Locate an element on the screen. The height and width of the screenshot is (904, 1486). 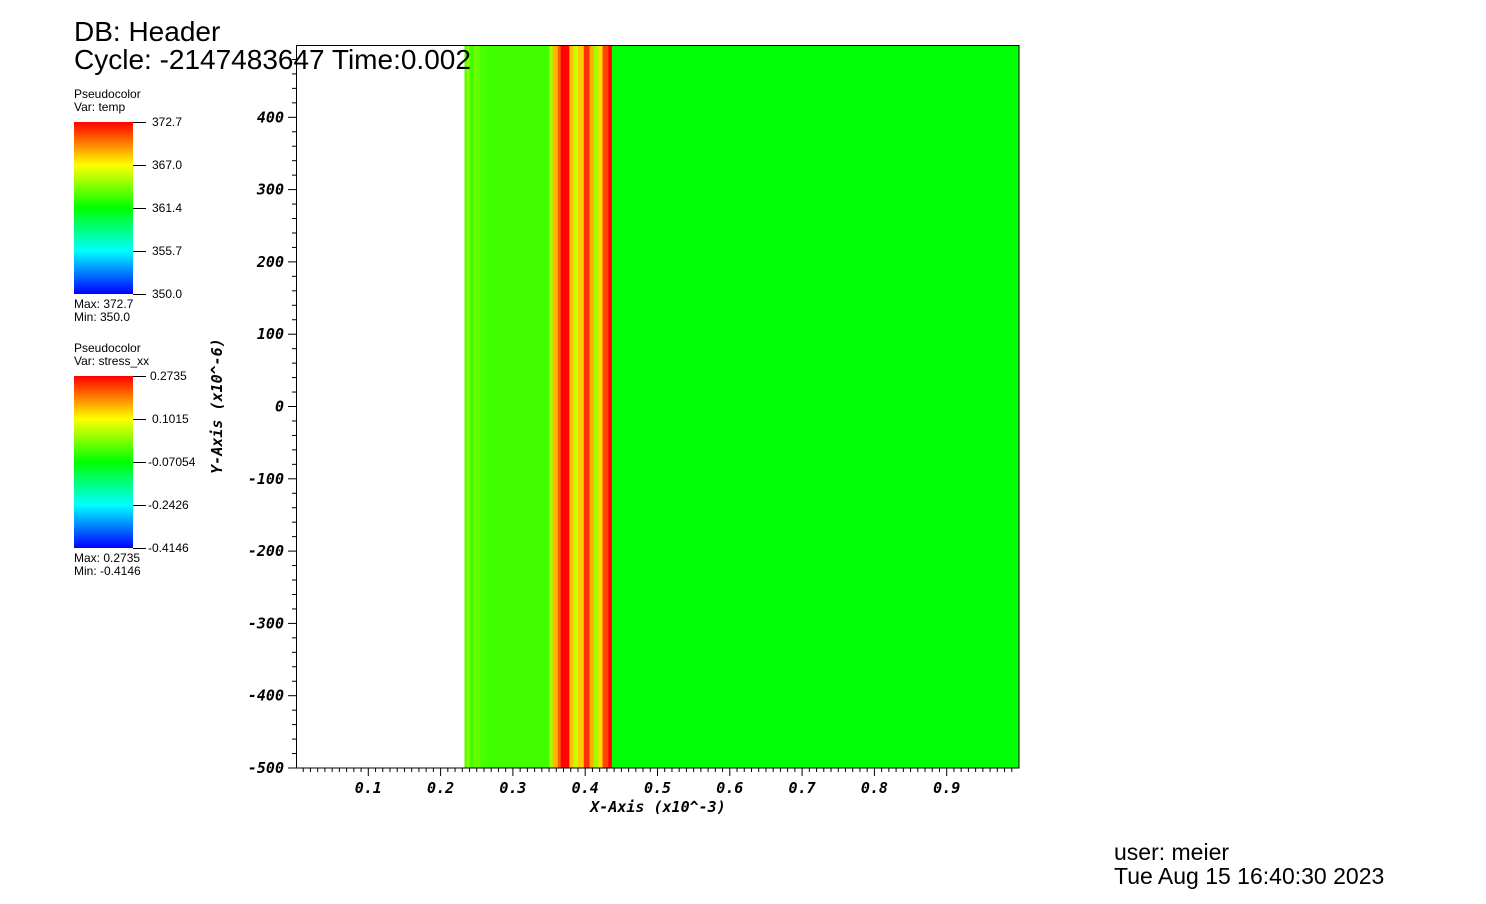
legend-stress-max: Max: 0.2735 is located at coordinates (107, 558).